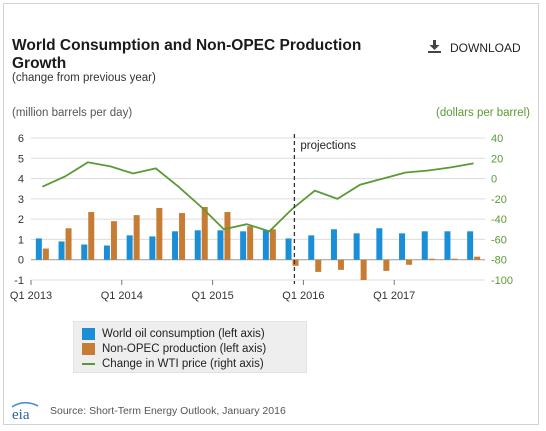 The height and width of the screenshot is (431, 546). I want to click on legend-item-wti: Change in WTI price (right axis), so click(173, 364).